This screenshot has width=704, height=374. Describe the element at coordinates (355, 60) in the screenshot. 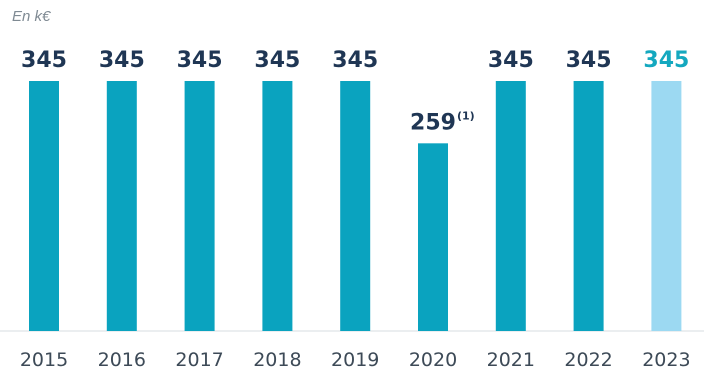

I see `value-label-2019: 345` at that location.